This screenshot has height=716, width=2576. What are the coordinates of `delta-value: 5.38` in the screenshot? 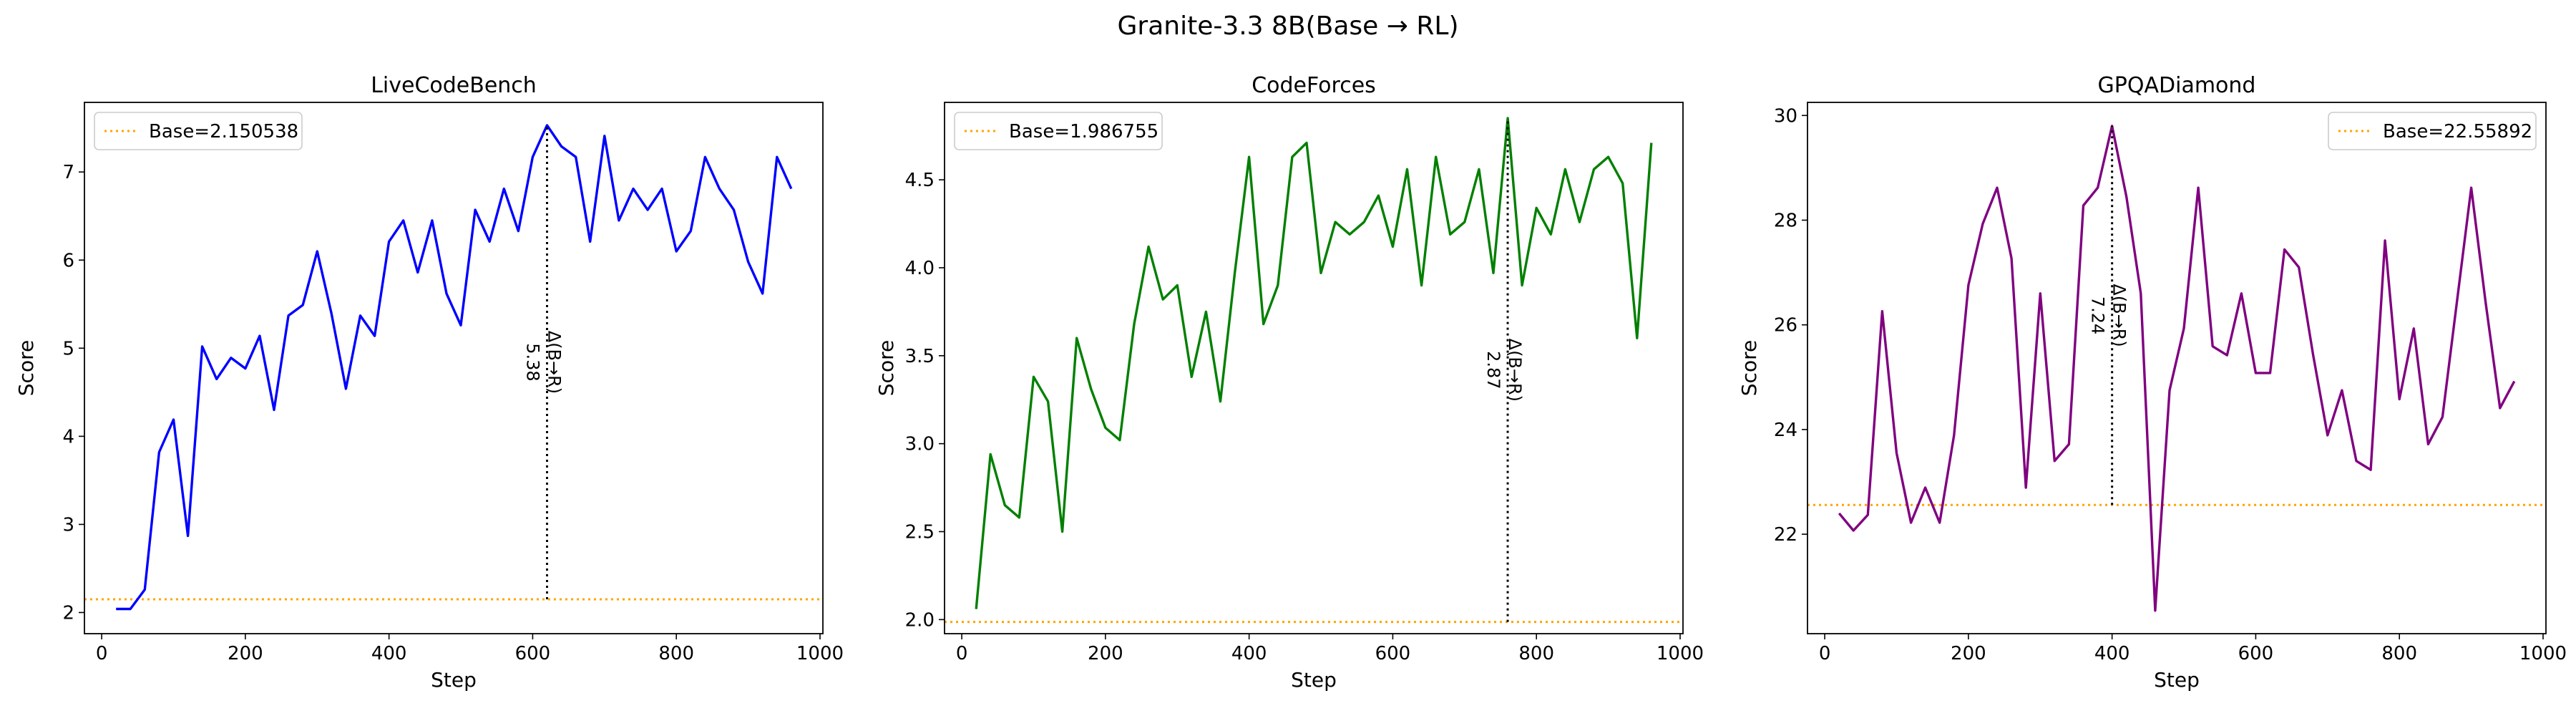 It's located at (533, 362).